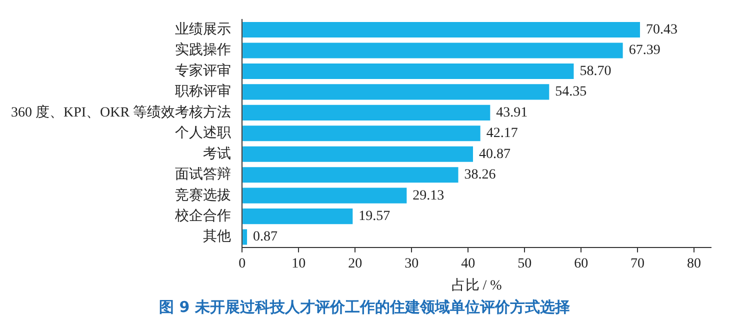  Describe the element at coordinates (694, 264) in the screenshot. I see `x-tick-label: 80` at that location.